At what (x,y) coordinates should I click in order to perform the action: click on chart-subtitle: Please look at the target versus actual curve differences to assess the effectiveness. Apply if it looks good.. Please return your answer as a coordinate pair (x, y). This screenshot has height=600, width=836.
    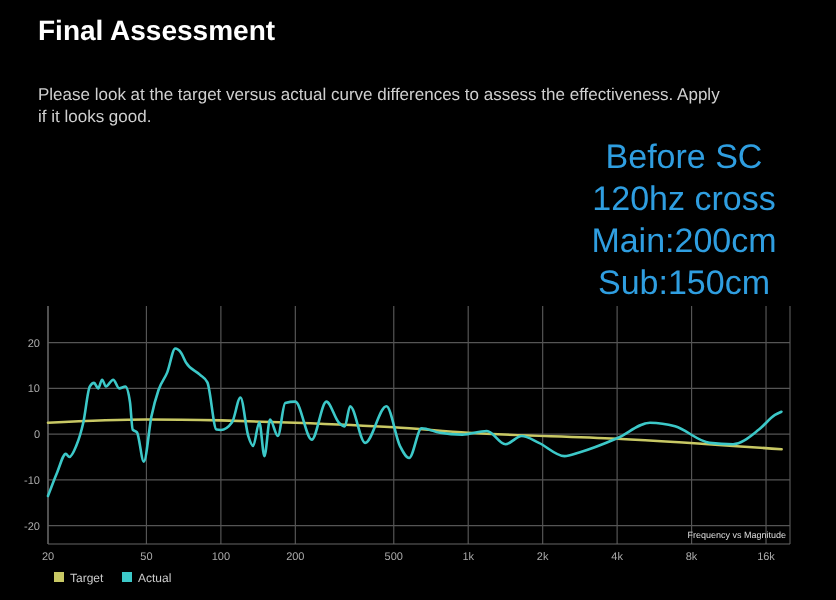
    Looking at the image, I should click on (380, 105).